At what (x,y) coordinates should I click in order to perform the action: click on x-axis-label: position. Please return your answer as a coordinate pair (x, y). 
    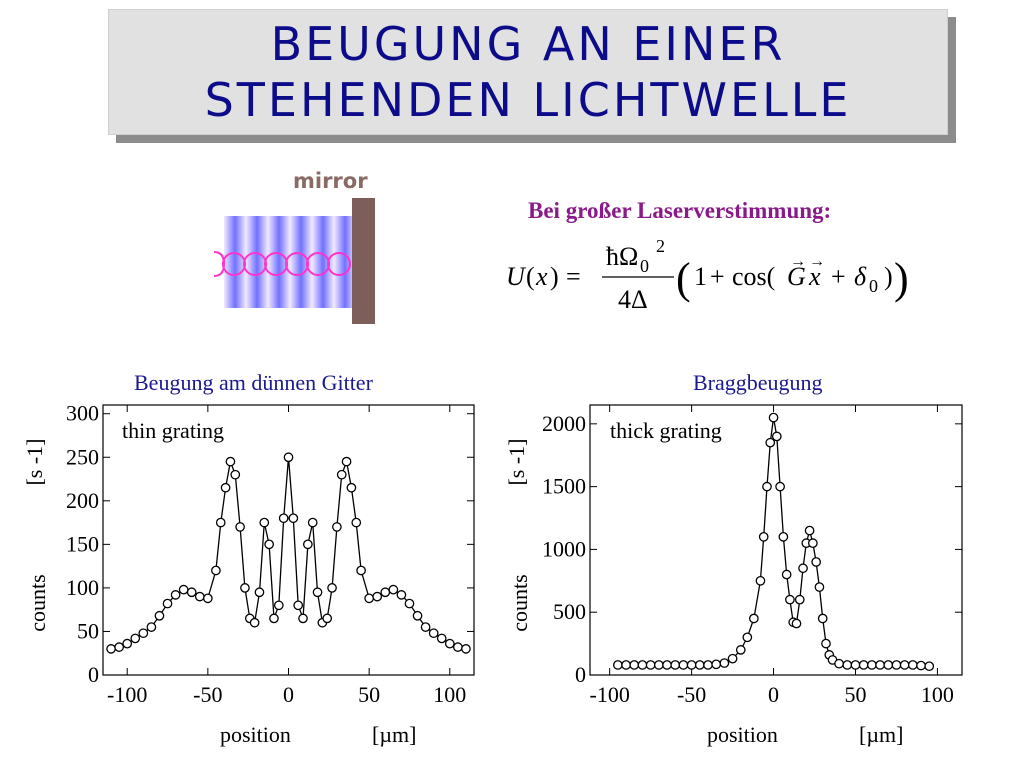
    Looking at the image, I should click on (742, 734).